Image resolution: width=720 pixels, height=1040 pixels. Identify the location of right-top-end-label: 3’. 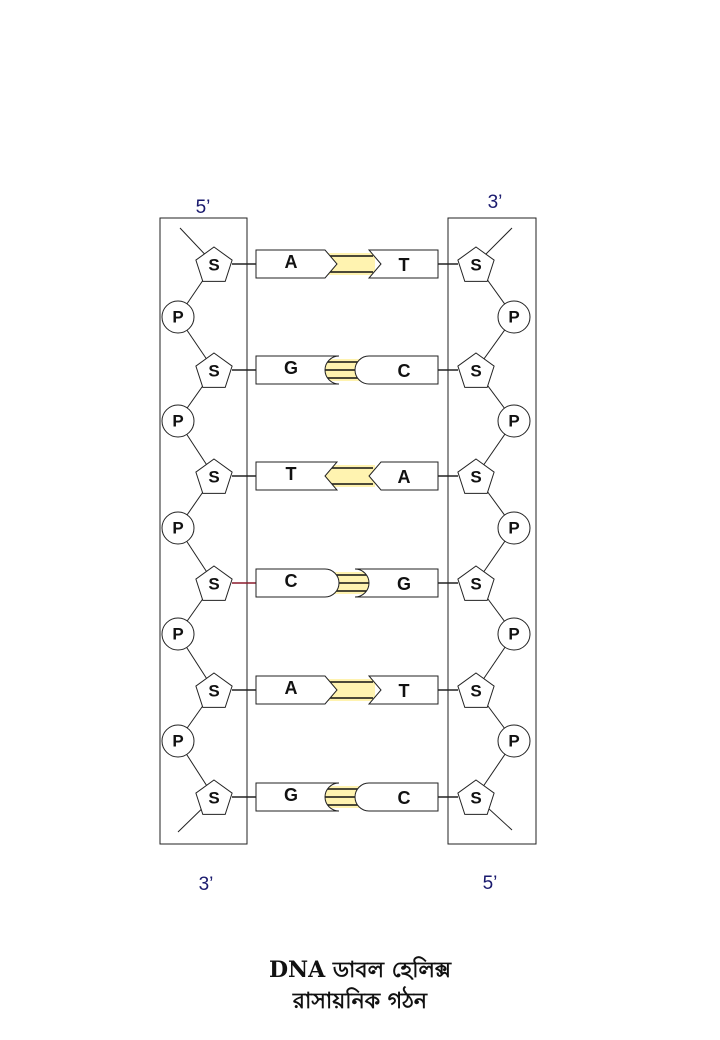
(495, 202).